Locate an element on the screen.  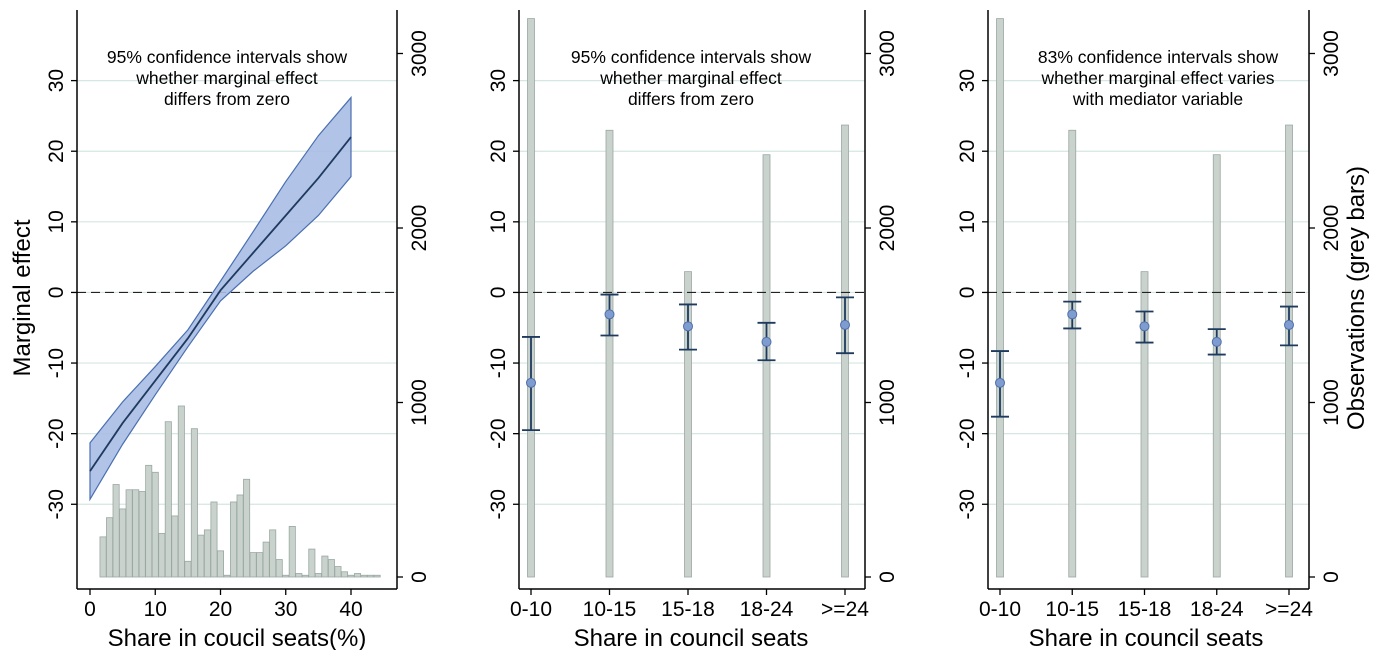
annotation-line: whether marginal effect varies is located at coordinates (1157, 78).